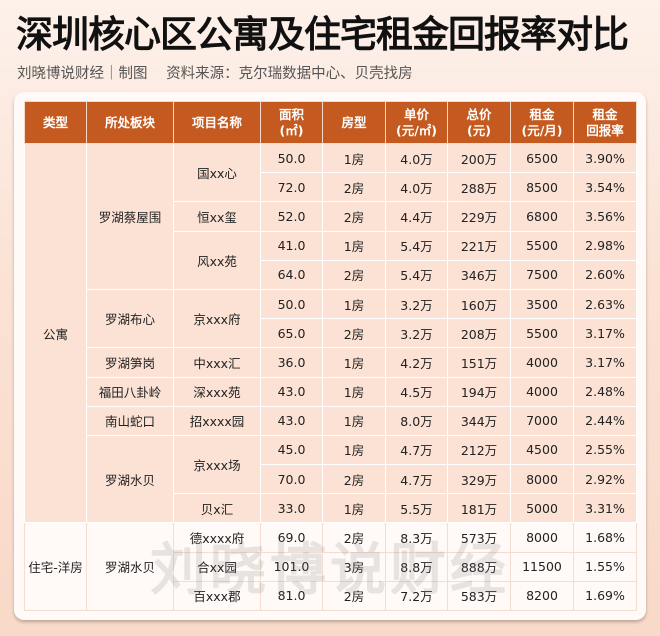  Describe the element at coordinates (82, 74) in the screenshot. I see `author-credit: 刘晓博说财经｜制图` at that location.